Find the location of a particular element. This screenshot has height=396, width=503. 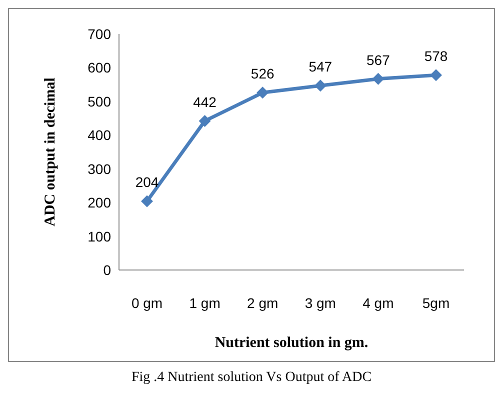

x-tick-label: 2 gm is located at coordinates (262, 302).